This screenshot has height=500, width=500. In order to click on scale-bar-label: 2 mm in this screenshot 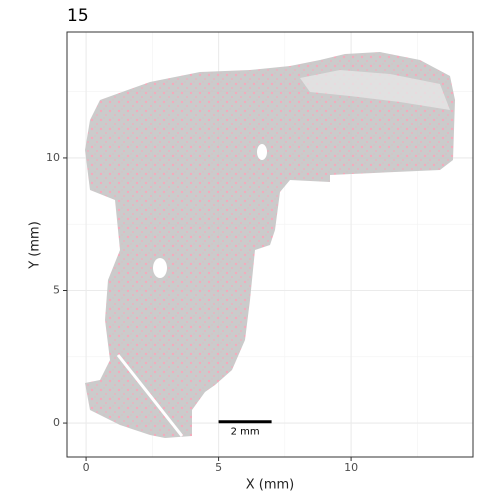, I will do `click(245, 432)`.